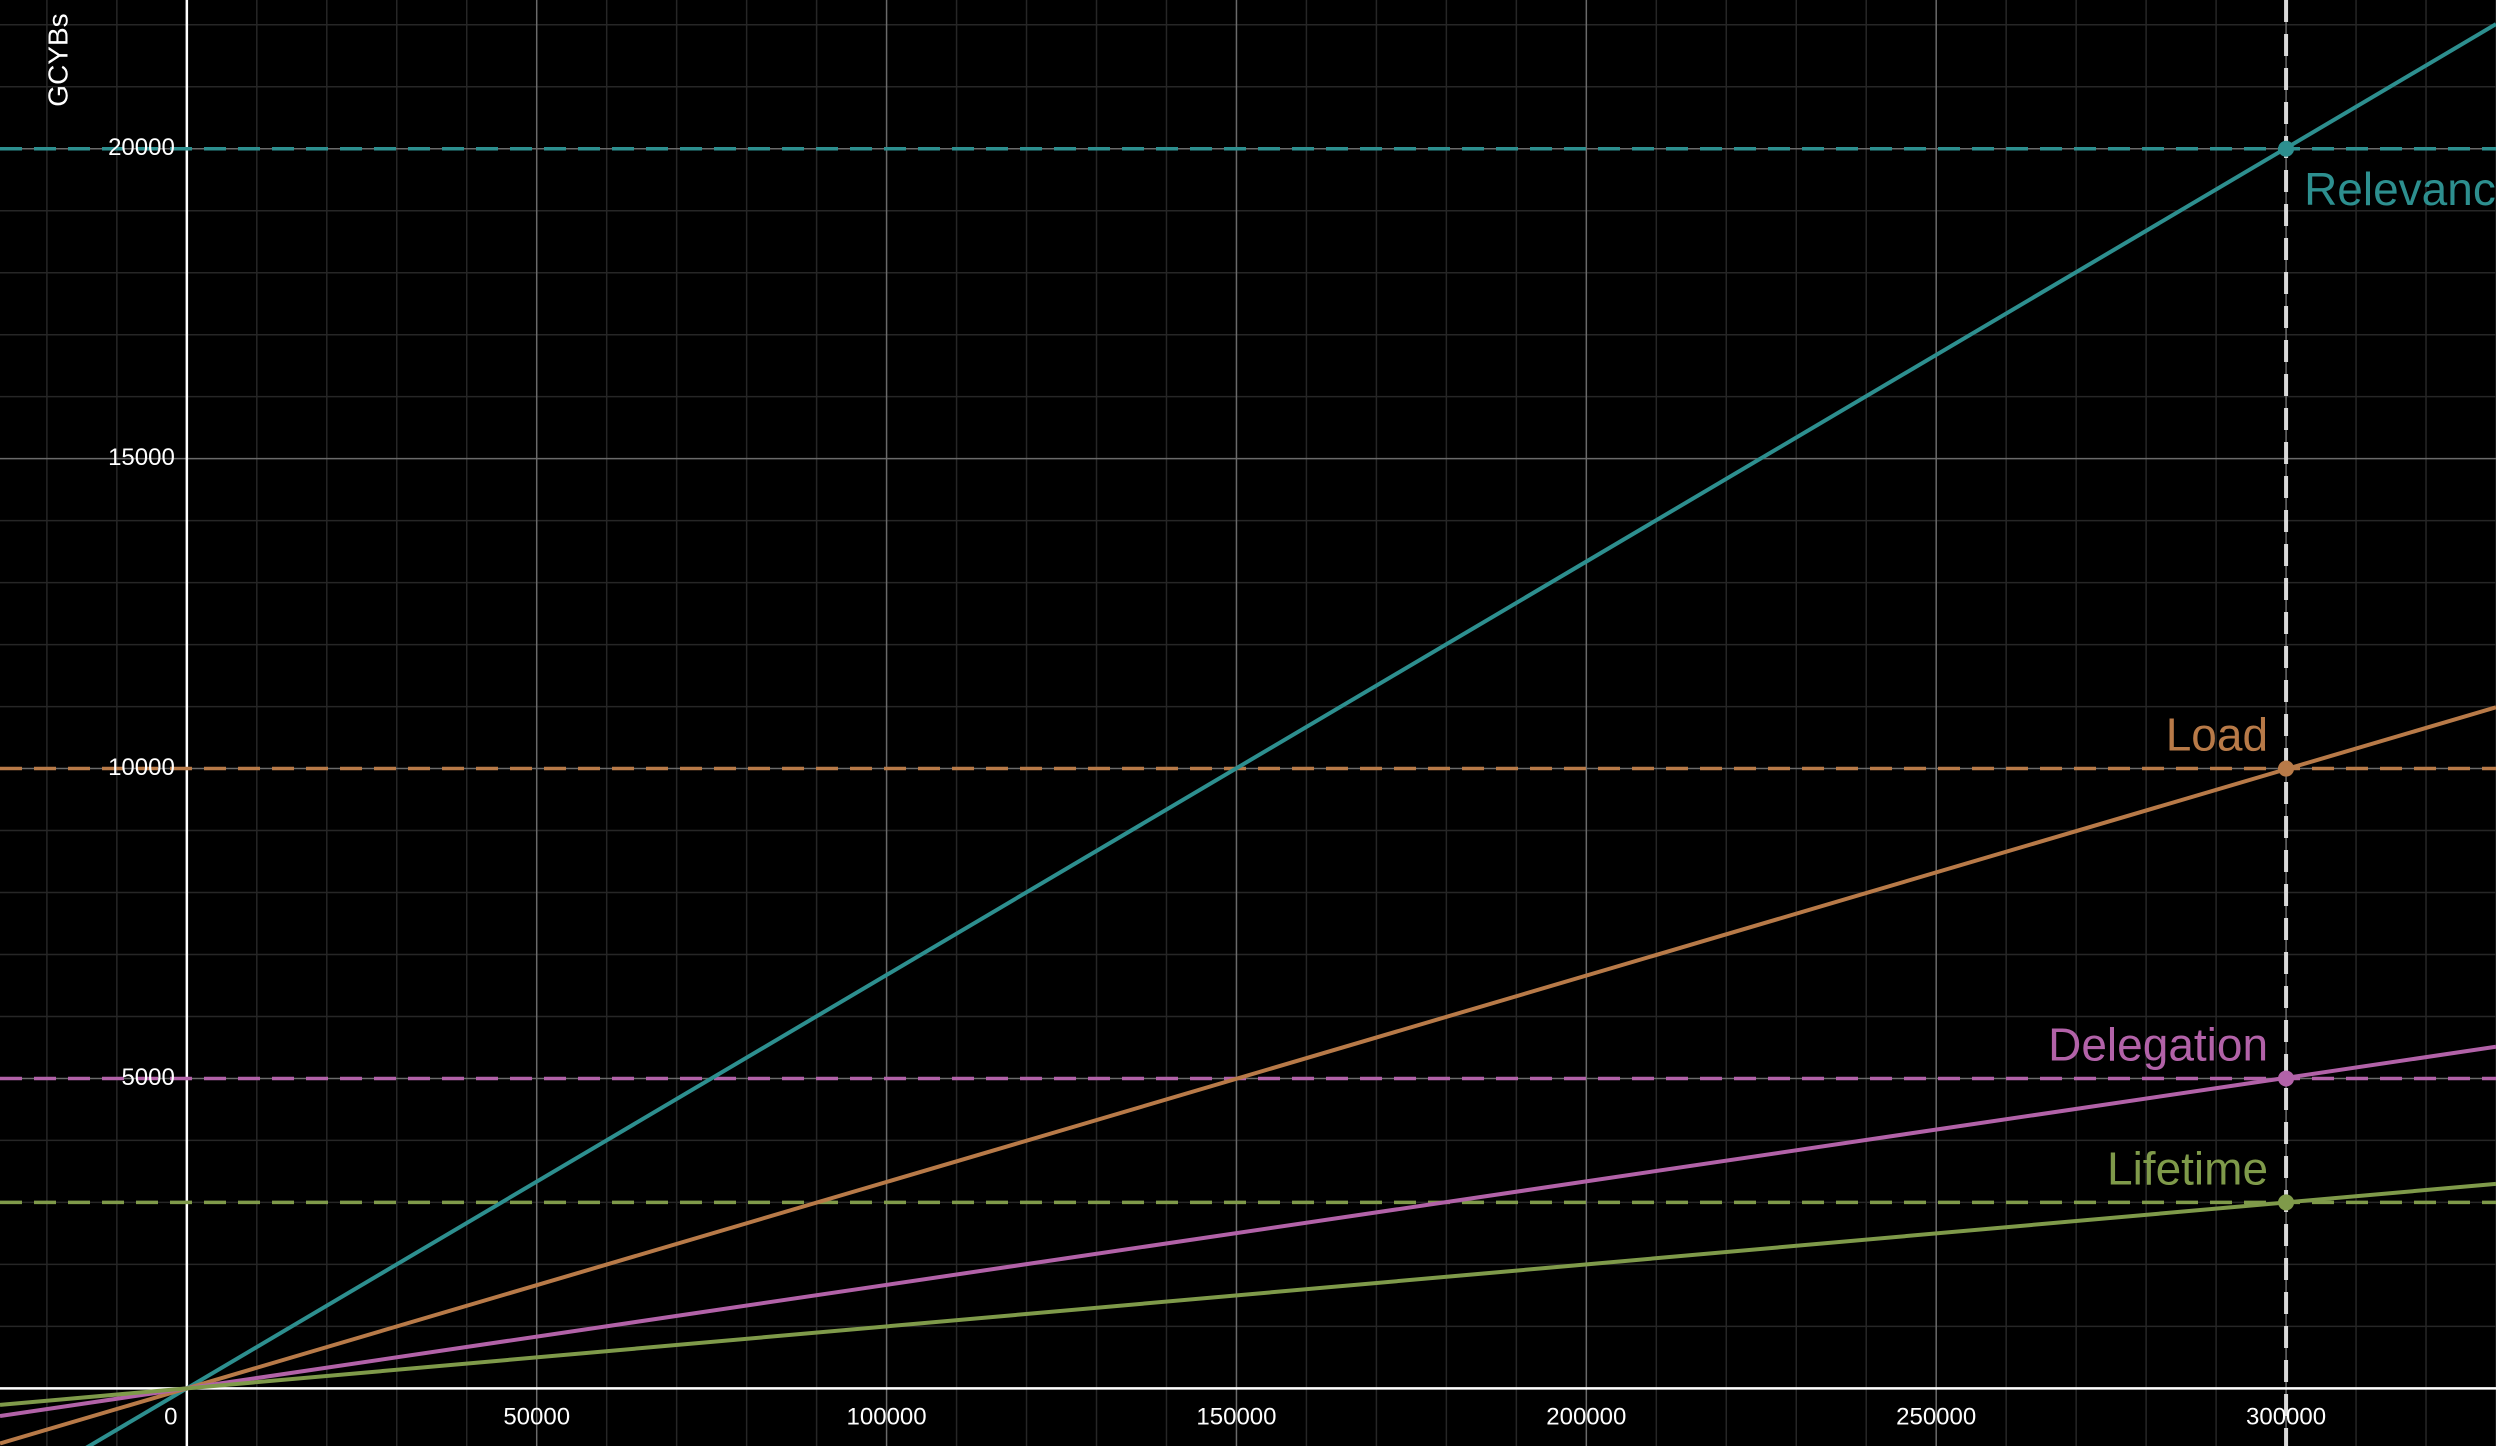 This screenshot has width=2496, height=1446. I want to click on point-lifetime, so click(2286, 1202).